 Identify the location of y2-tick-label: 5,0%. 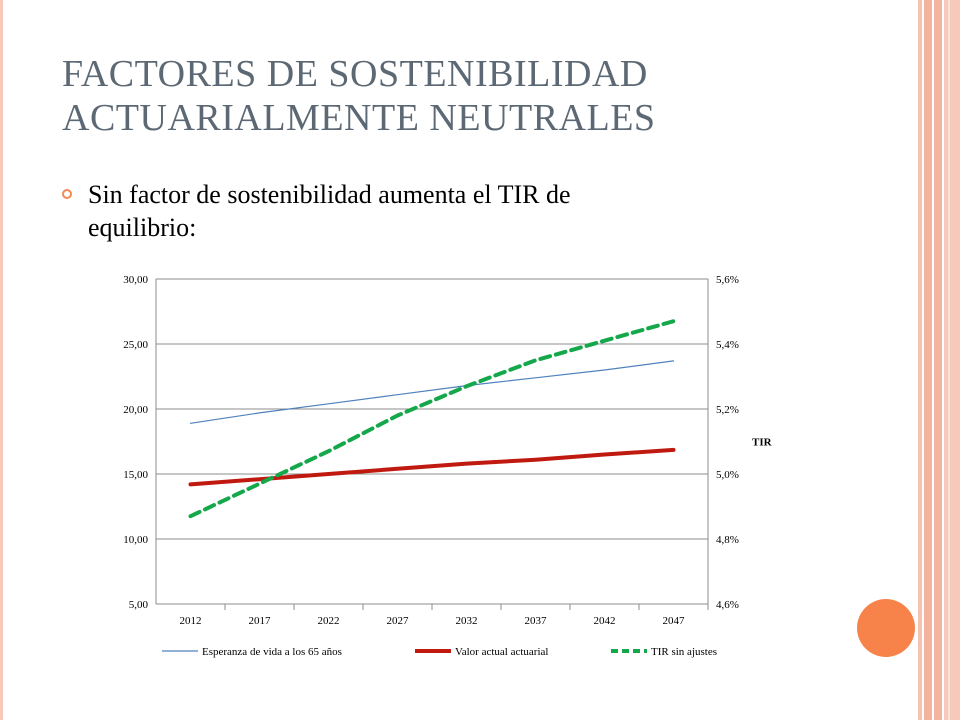
(727, 475).